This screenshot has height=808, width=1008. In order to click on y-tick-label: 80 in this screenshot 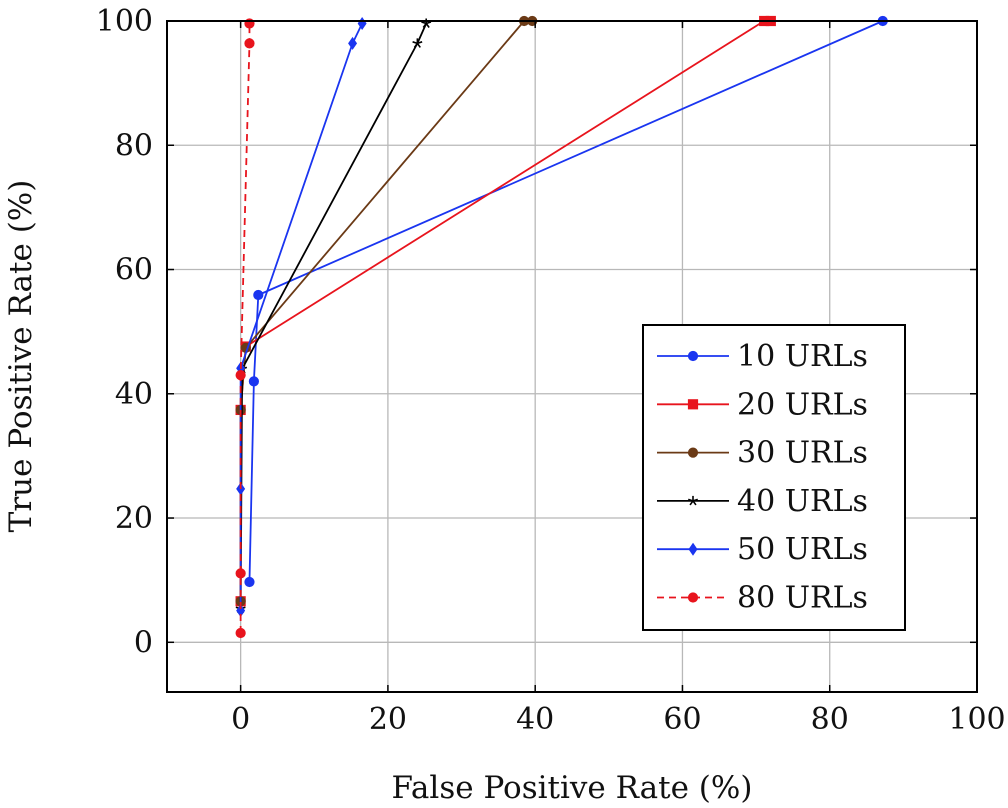, I will do `click(134, 145)`.